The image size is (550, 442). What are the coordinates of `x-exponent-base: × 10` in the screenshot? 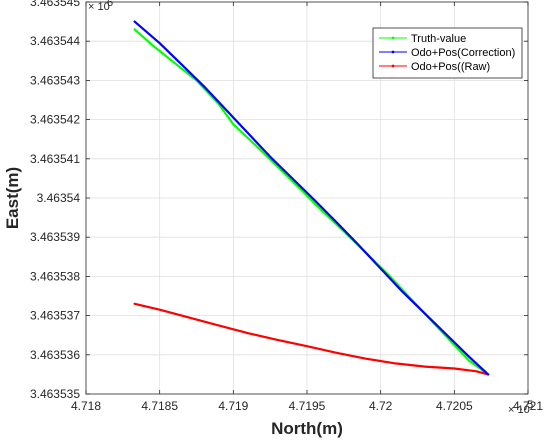 It's located at (519, 410).